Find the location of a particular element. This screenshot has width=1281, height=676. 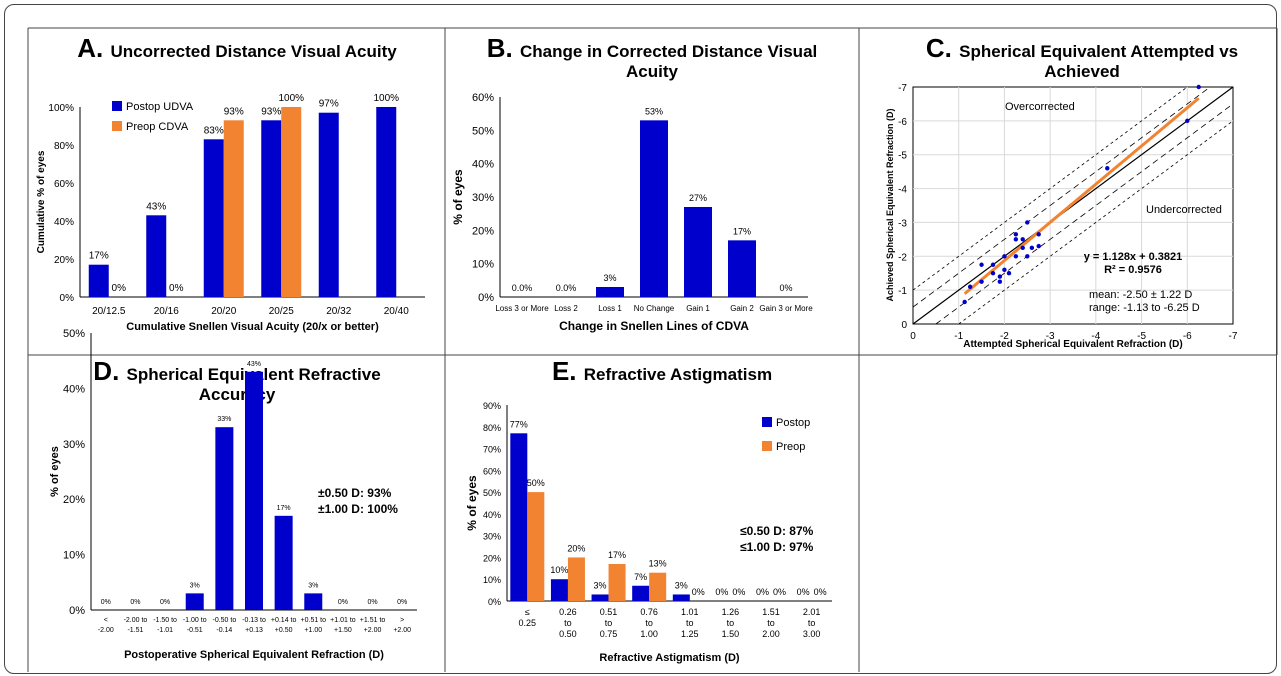

data-label: 17% is located at coordinates (99, 256).